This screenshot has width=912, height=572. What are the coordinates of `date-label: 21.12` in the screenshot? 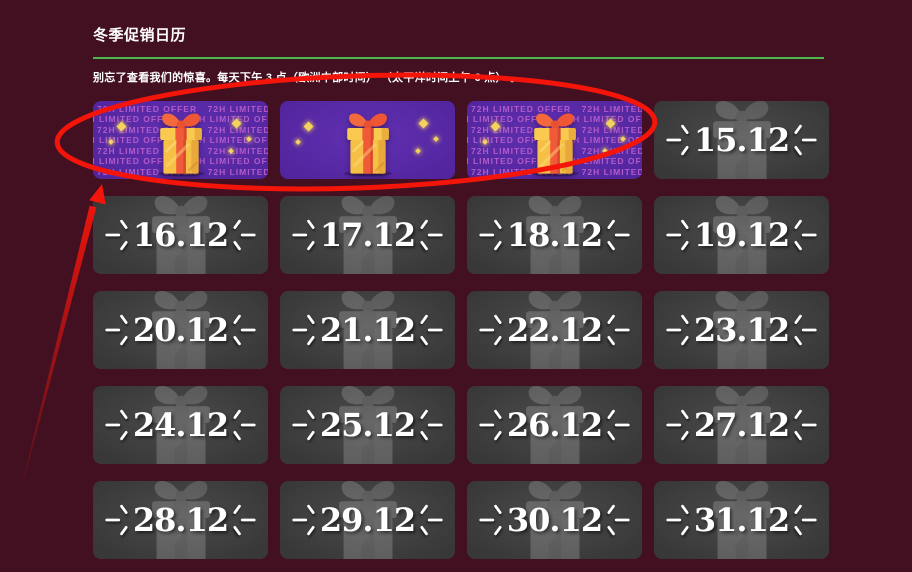 It's located at (367, 330).